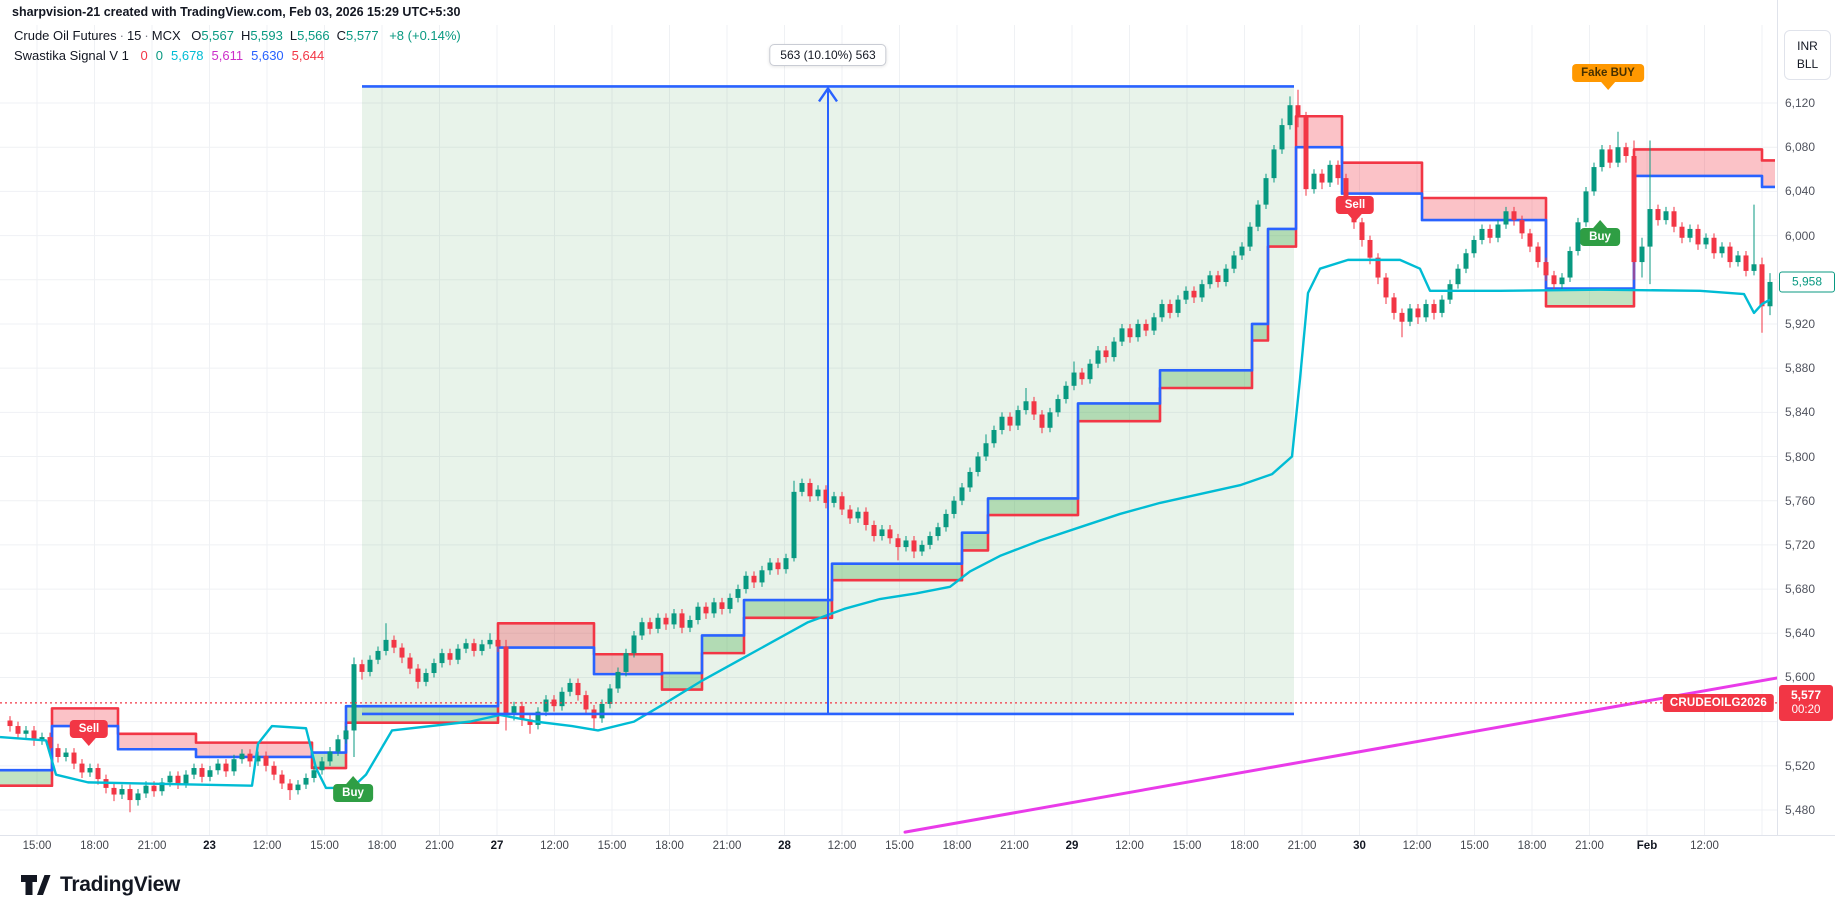 This screenshot has height=914, width=1835. I want to click on measure-tool-label: 563 (10.10%) 563, so click(828, 55).